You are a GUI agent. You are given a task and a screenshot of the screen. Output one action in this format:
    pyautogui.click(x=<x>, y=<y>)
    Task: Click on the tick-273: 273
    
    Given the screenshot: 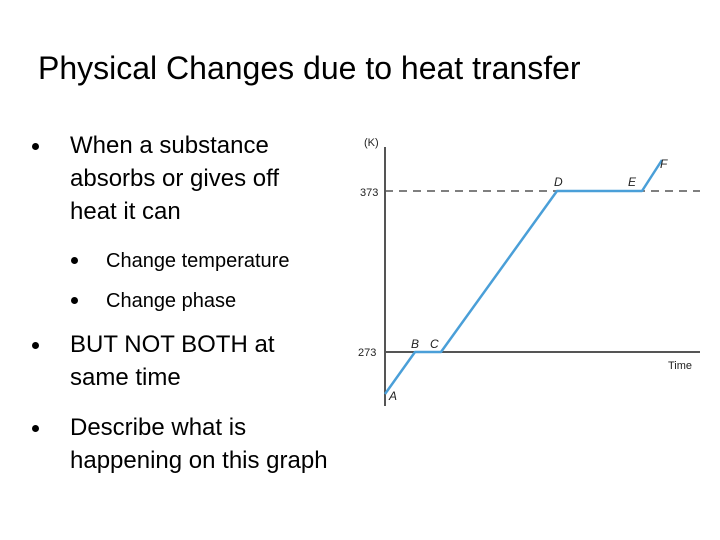 What is the action you would take?
    pyautogui.click(x=367, y=353)
    